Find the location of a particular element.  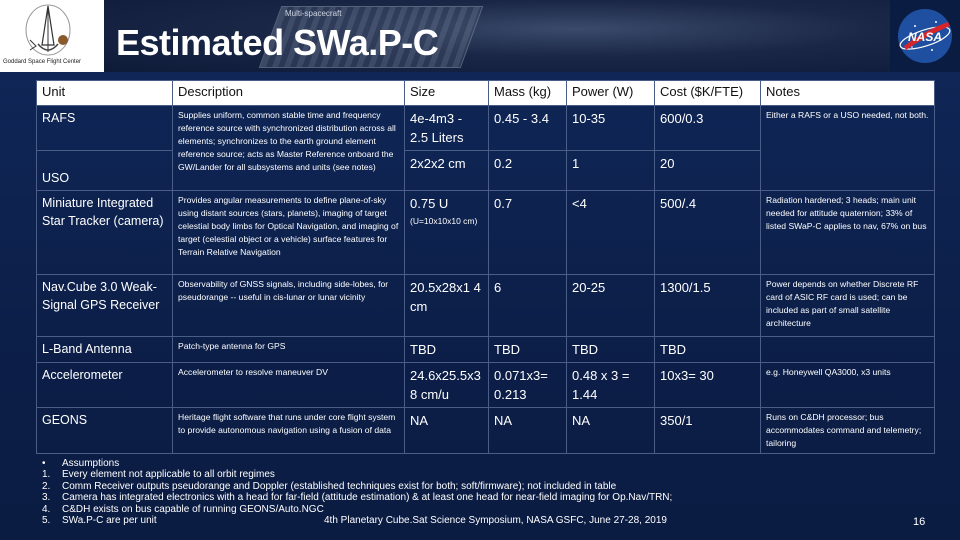

mass-cell: 0.2 is located at coordinates (527, 170).